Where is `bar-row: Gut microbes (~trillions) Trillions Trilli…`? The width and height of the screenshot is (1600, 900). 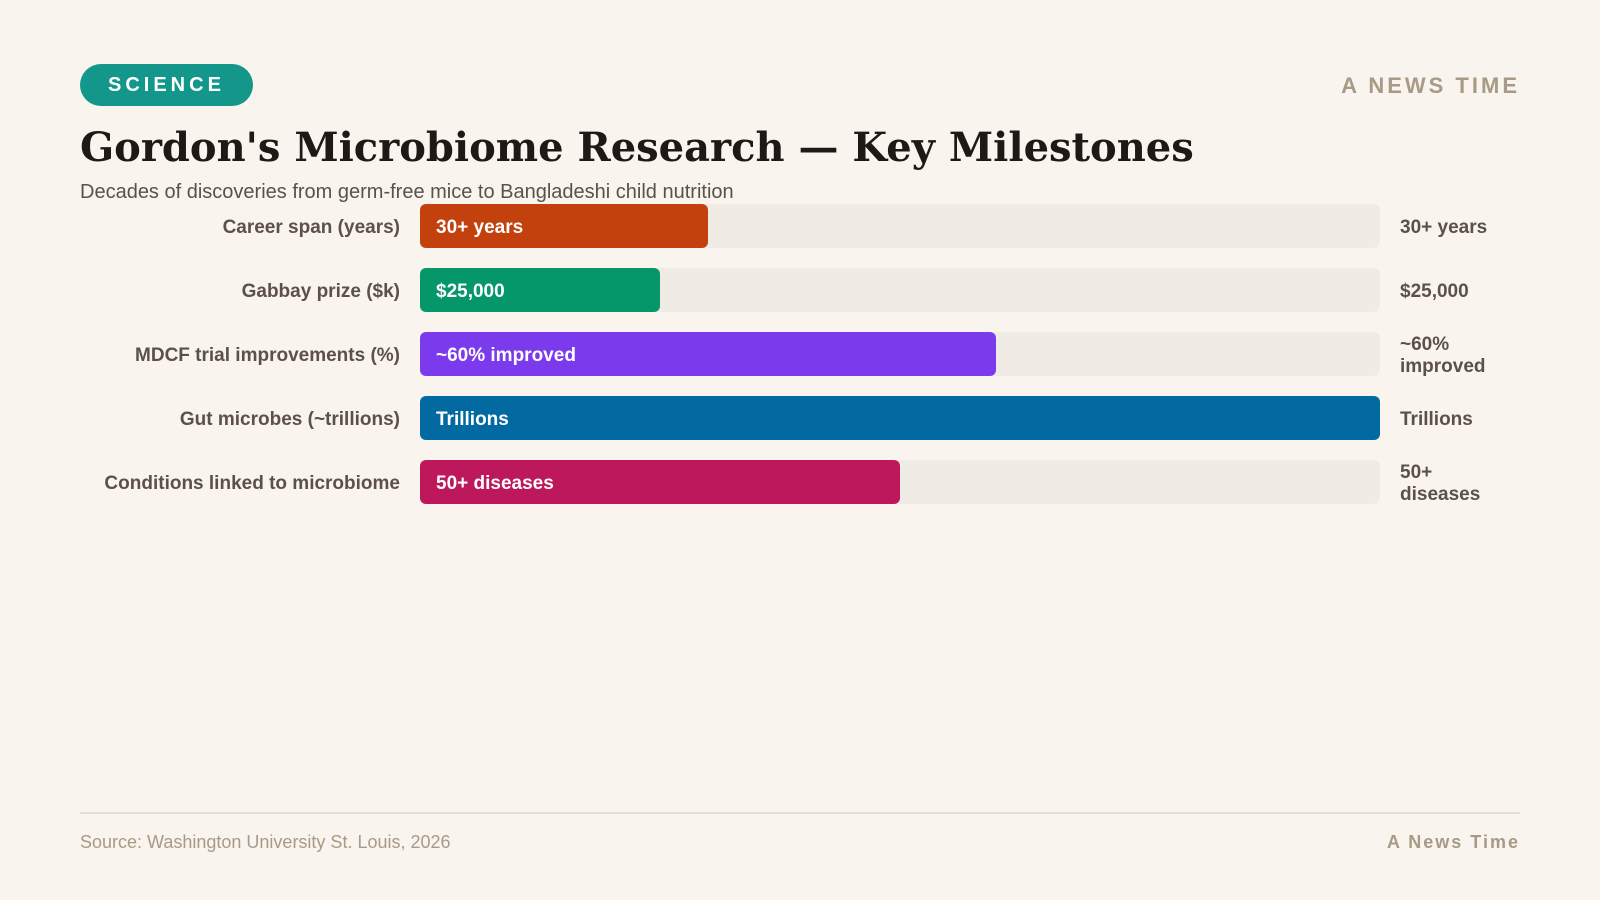 bar-row: Gut microbes (~trillions) Trillions Trilli… is located at coordinates (826, 418).